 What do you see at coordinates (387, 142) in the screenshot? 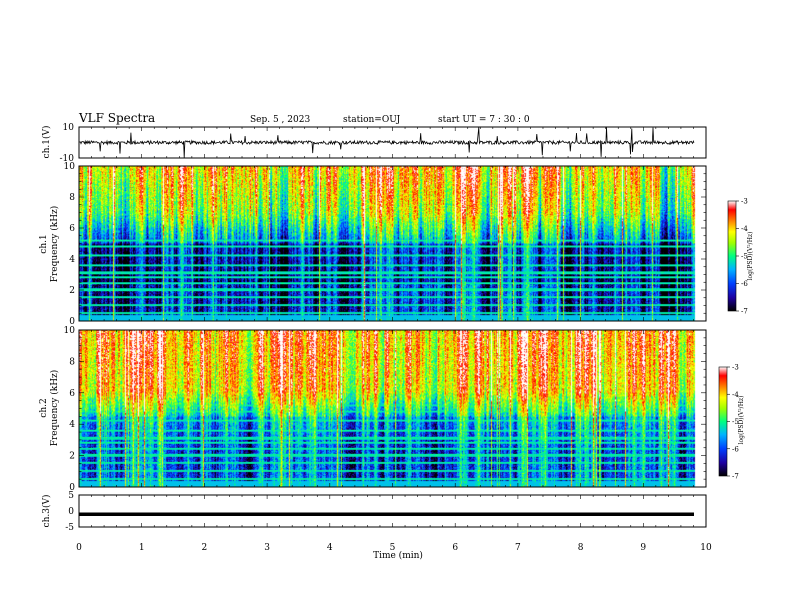
I see `ch1-waveform-trace` at bounding box center [387, 142].